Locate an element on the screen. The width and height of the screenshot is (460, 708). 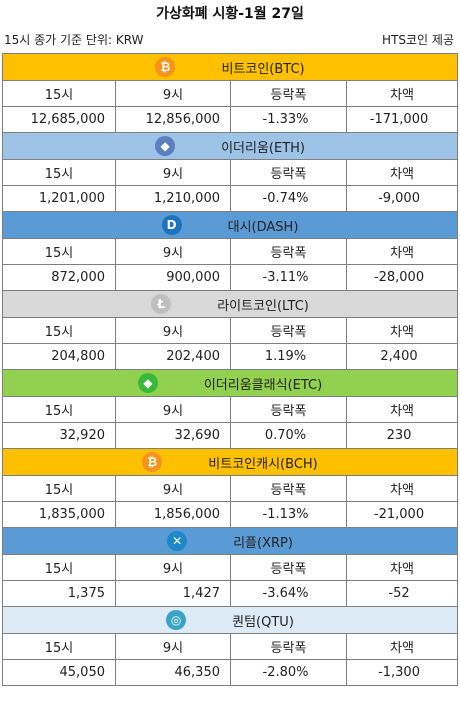
coin-name-cell: ◆ 이더리움(ETH) is located at coordinates (230, 146).